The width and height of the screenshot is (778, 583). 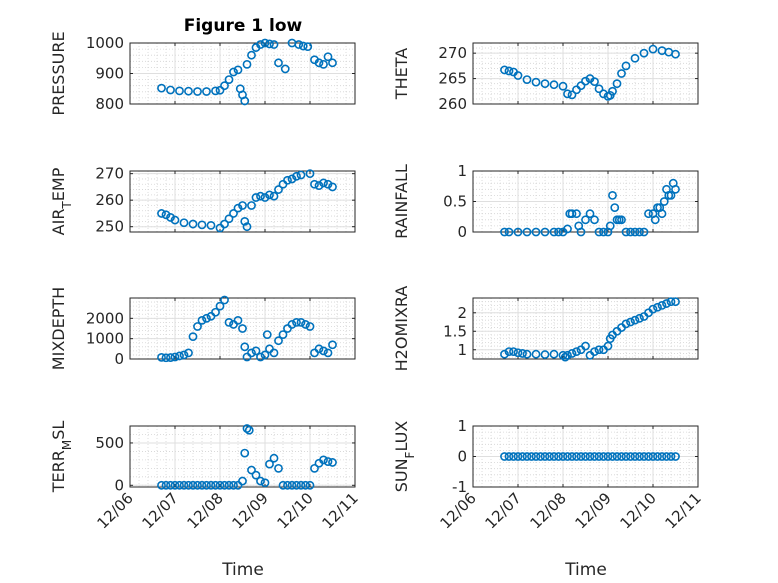 What do you see at coordinates (105, 339) in the screenshot?
I see `y-tick-label: 1000` at bounding box center [105, 339].